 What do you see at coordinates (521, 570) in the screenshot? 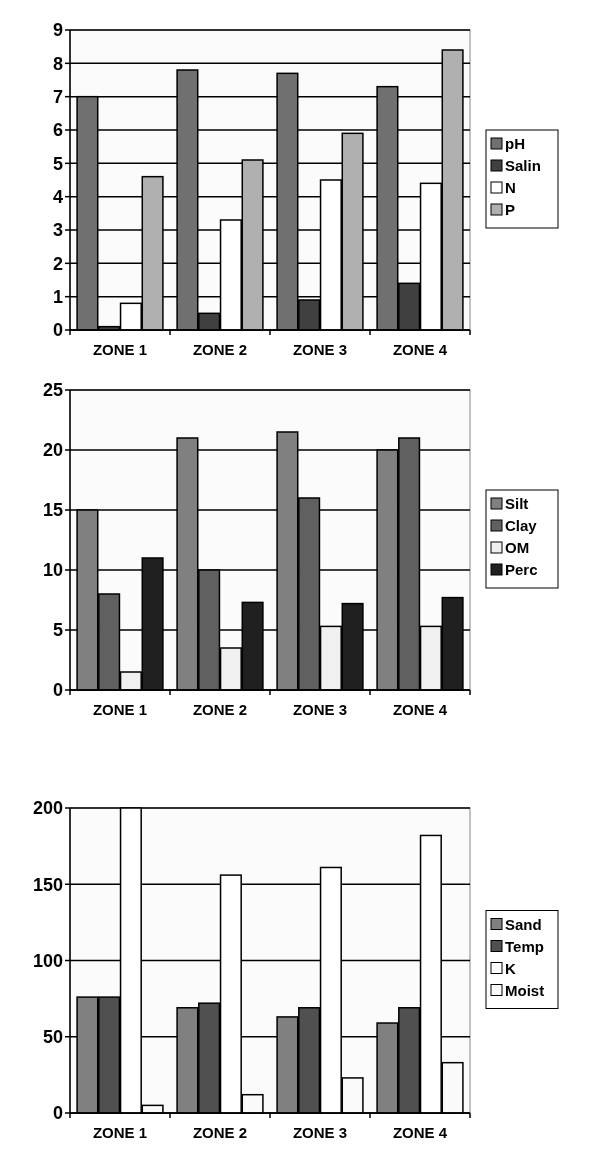
I see `legend-label: Perc` at bounding box center [521, 570].